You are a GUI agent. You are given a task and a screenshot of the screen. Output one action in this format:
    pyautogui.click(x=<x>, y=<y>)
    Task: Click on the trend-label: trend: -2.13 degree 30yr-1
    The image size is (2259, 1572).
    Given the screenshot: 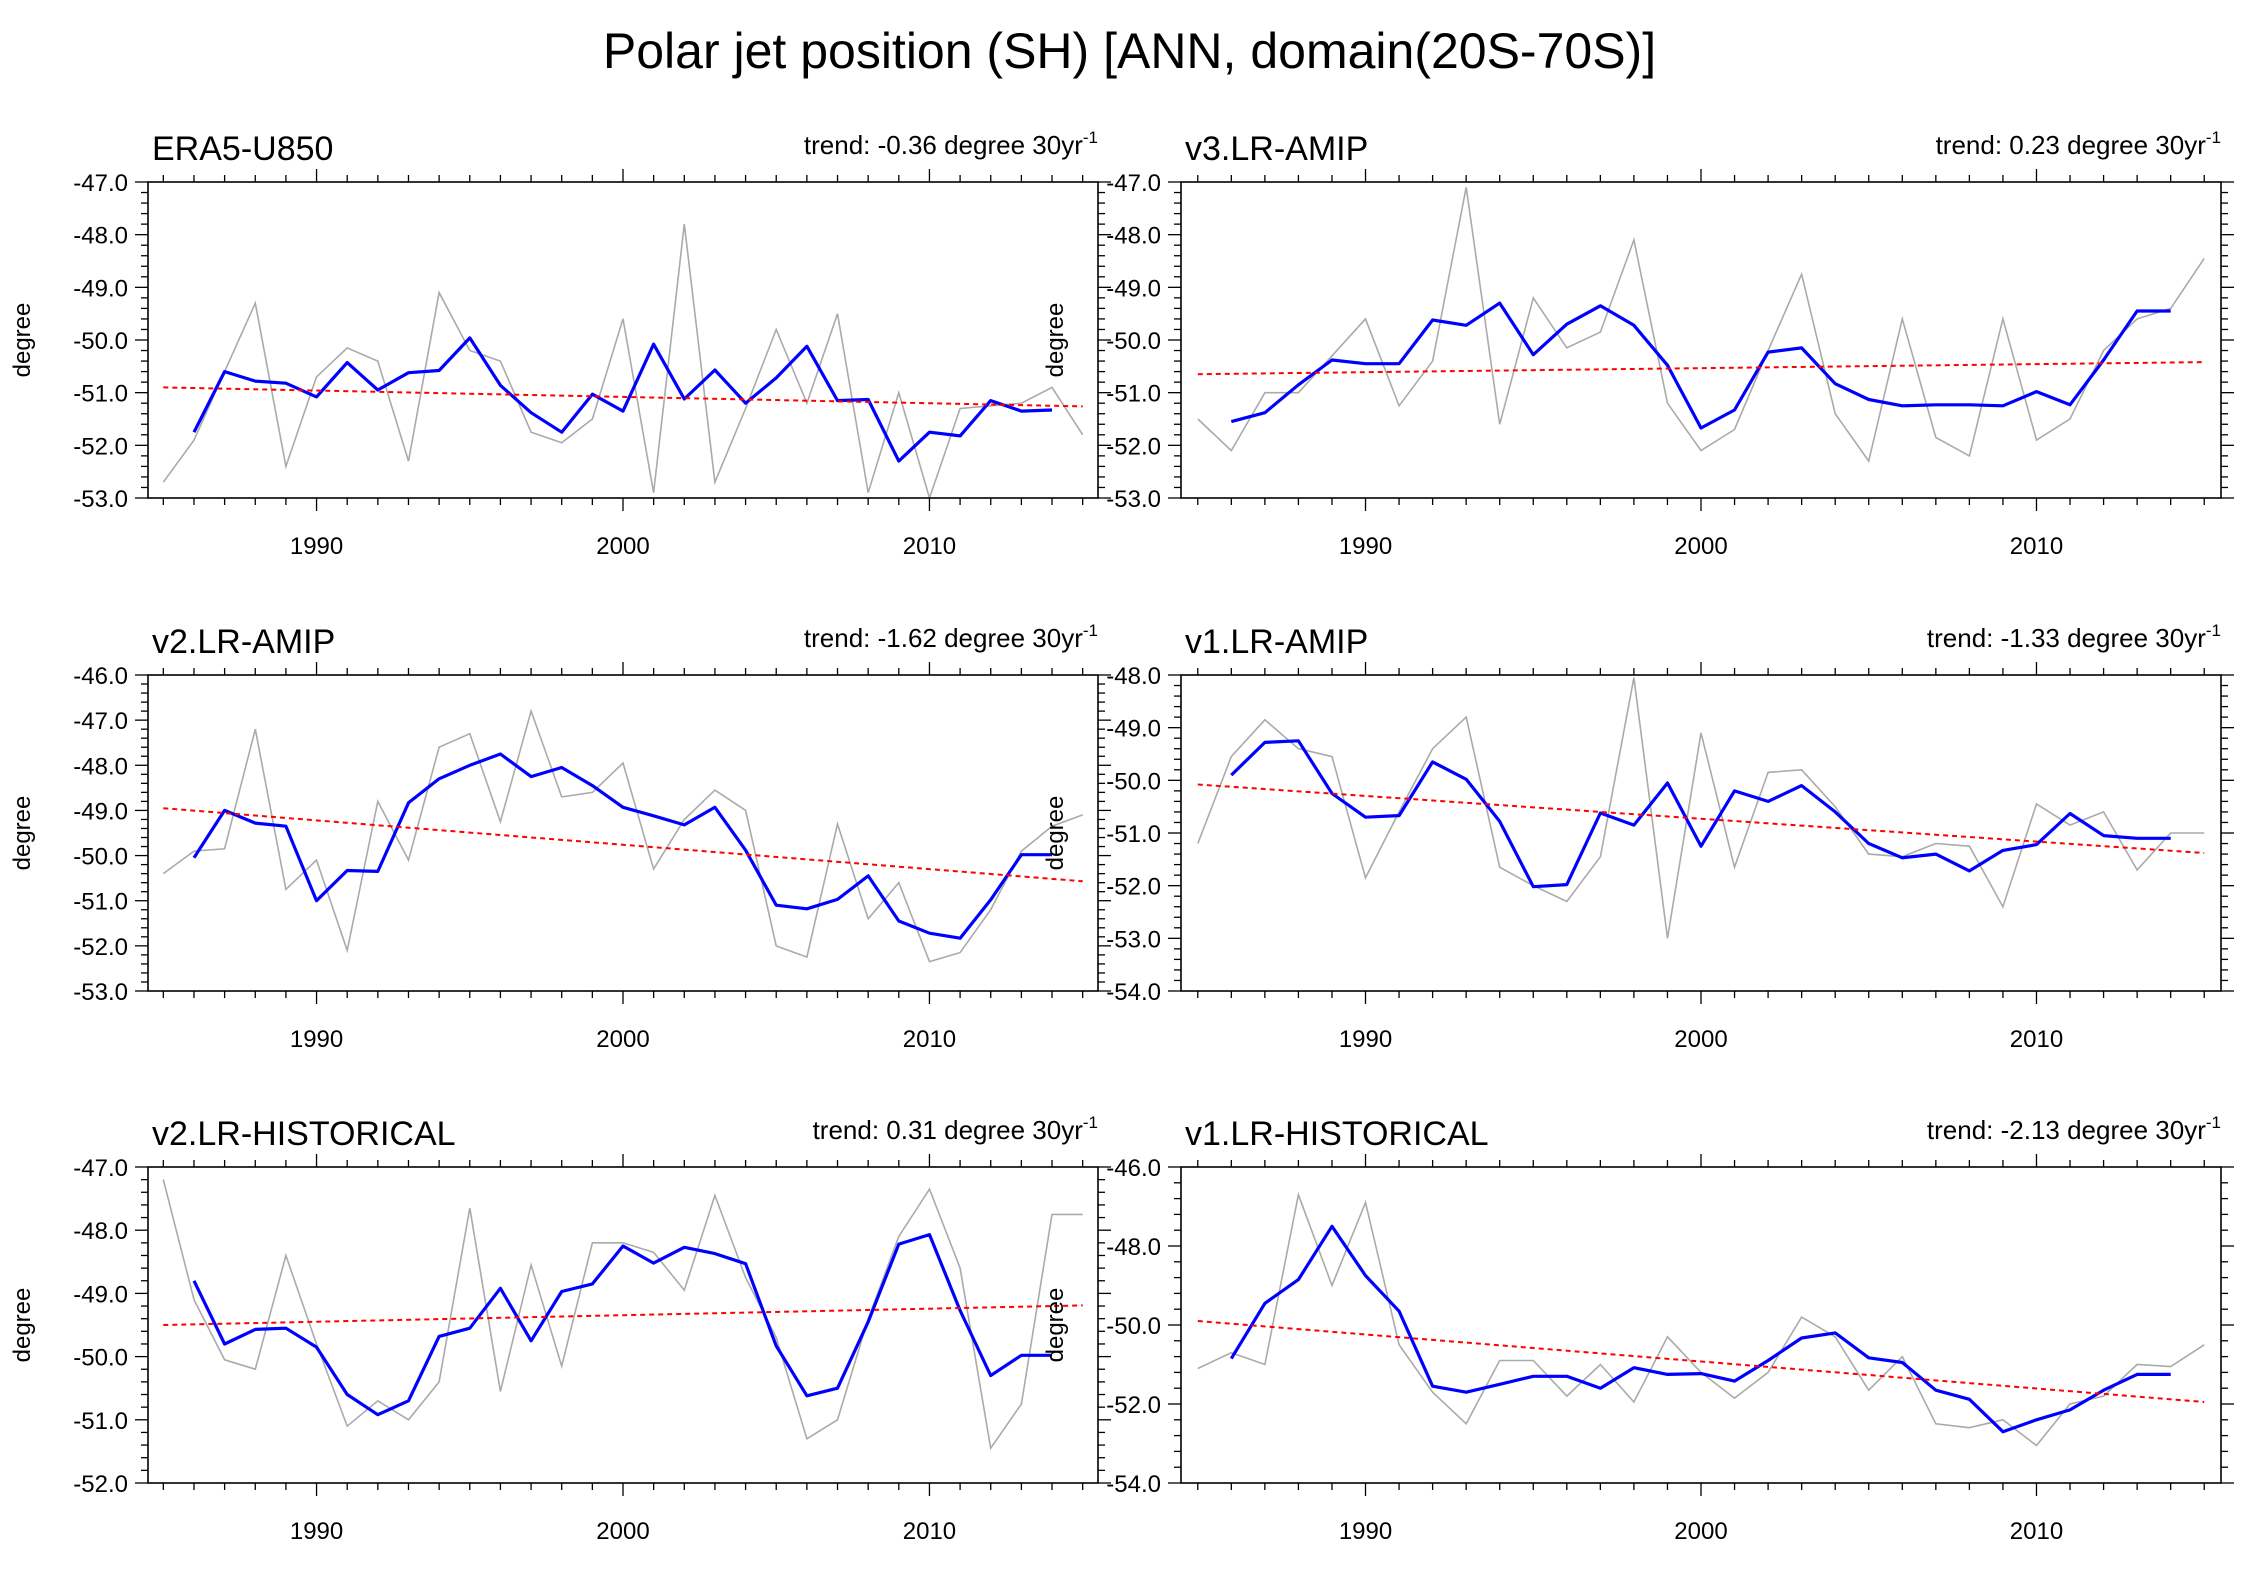 What is the action you would take?
    pyautogui.click(x=2074, y=1129)
    